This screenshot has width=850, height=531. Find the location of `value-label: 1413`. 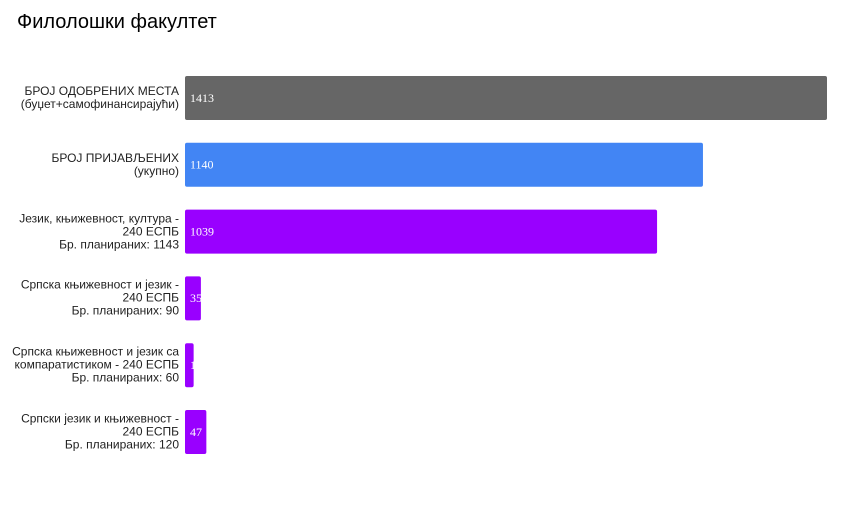

value-label: 1413 is located at coordinates (202, 98).